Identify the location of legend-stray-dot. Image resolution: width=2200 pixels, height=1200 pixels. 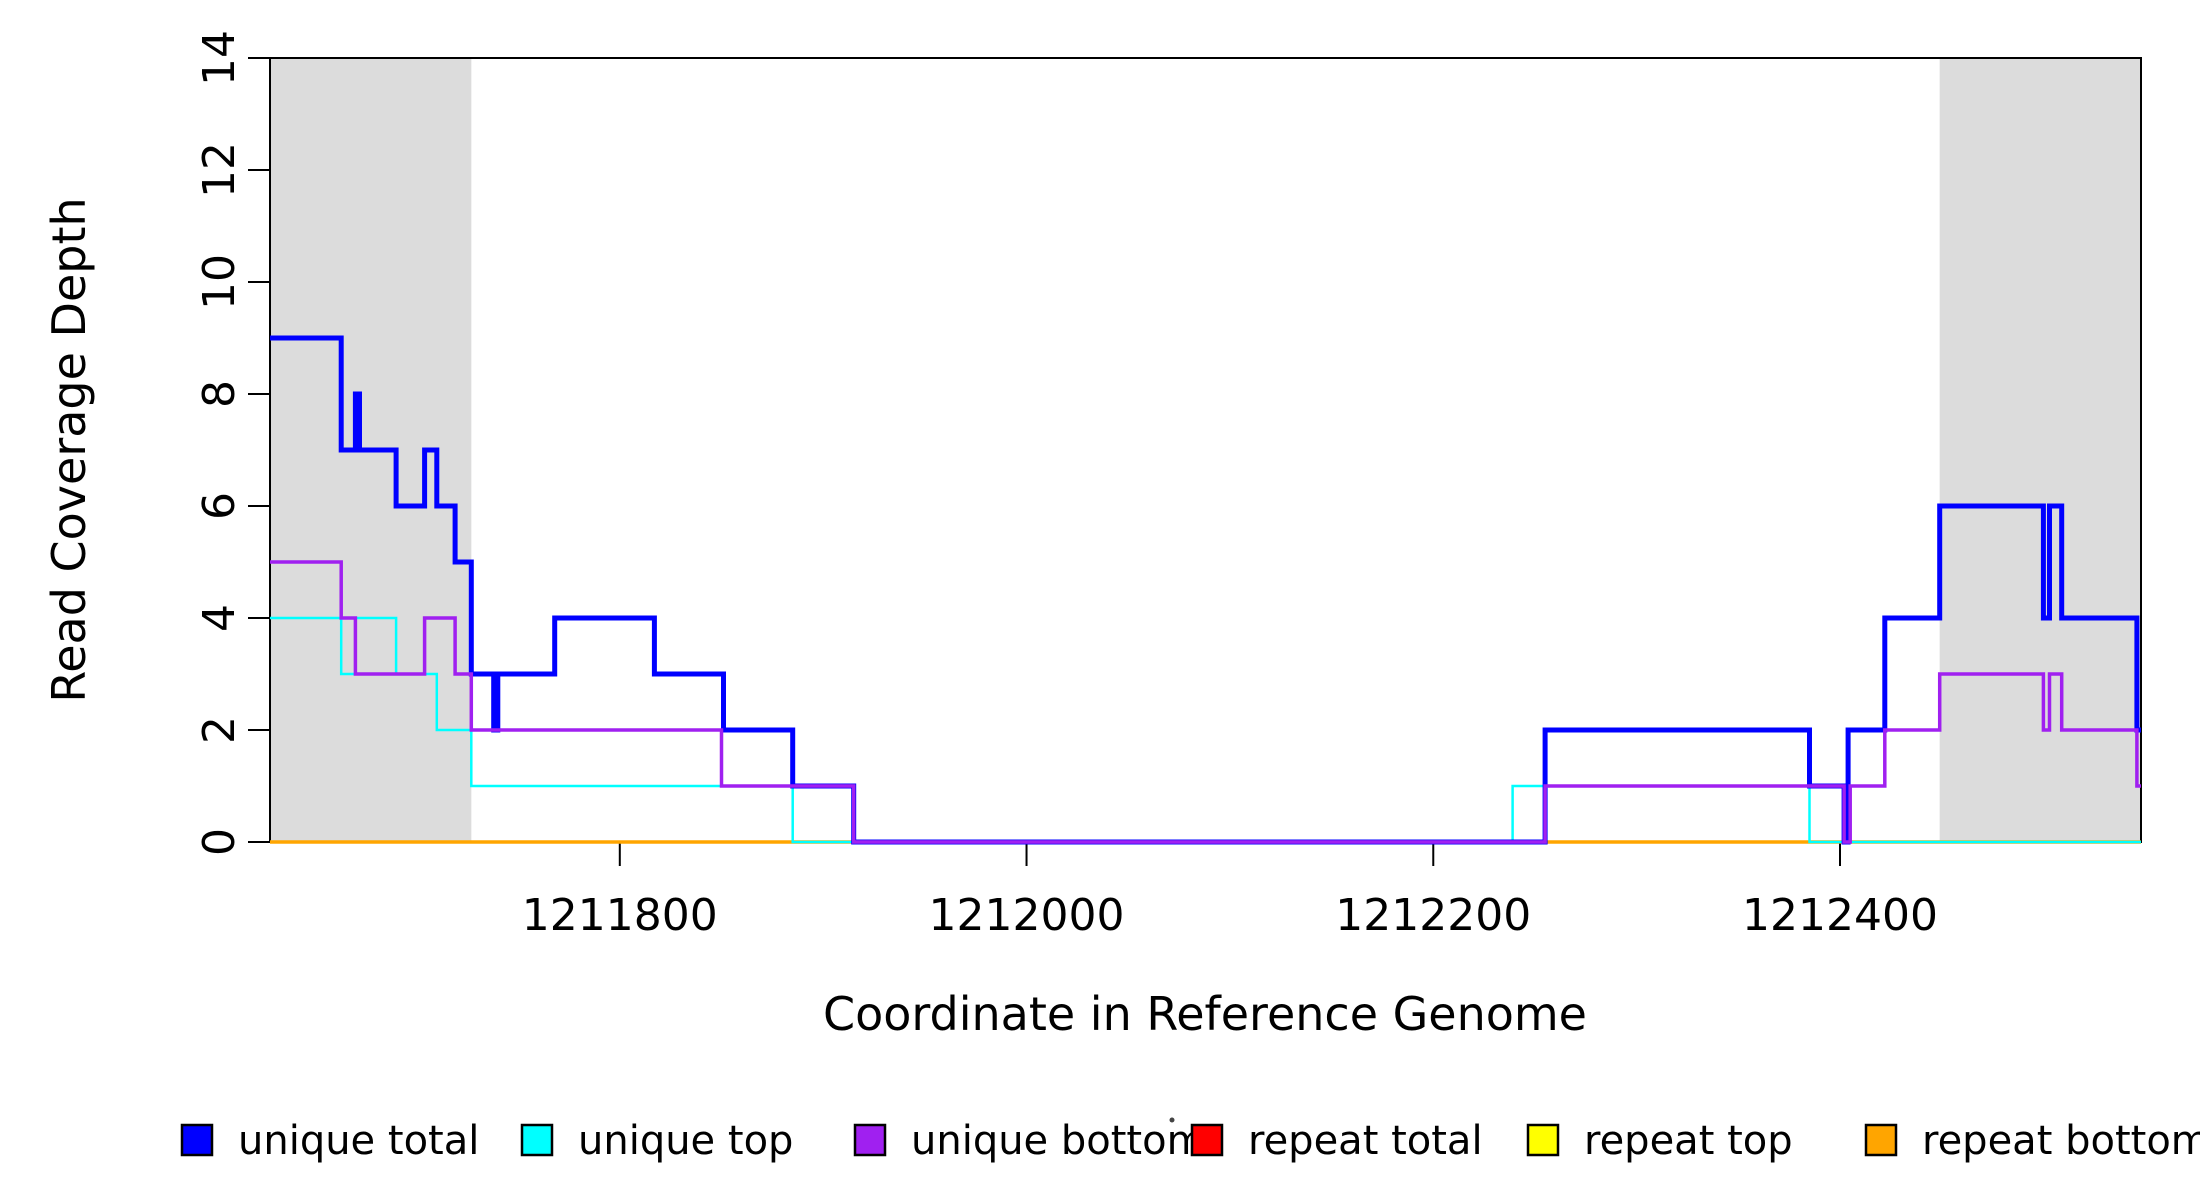
(1172, 1120).